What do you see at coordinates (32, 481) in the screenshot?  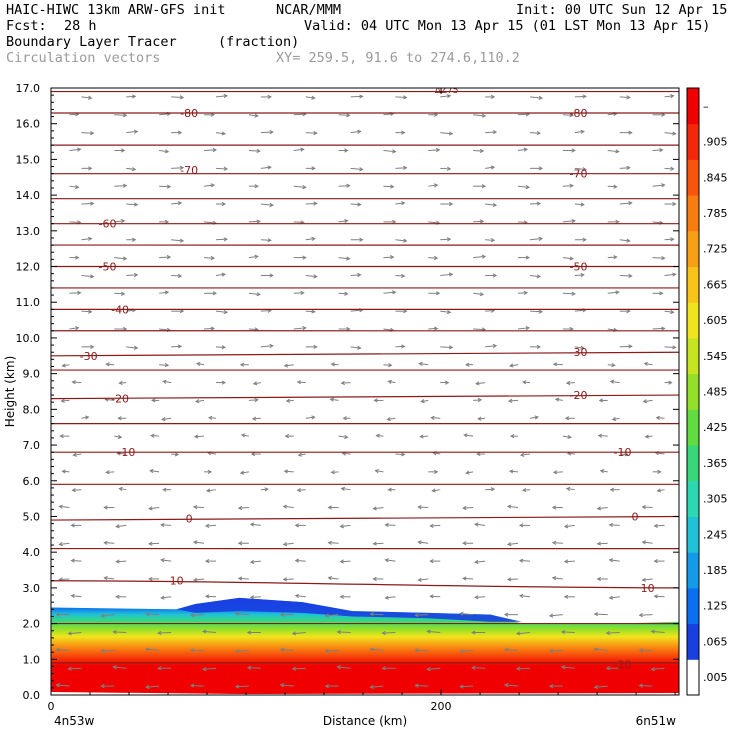 I see `y-tick-label: 6.0` at bounding box center [32, 481].